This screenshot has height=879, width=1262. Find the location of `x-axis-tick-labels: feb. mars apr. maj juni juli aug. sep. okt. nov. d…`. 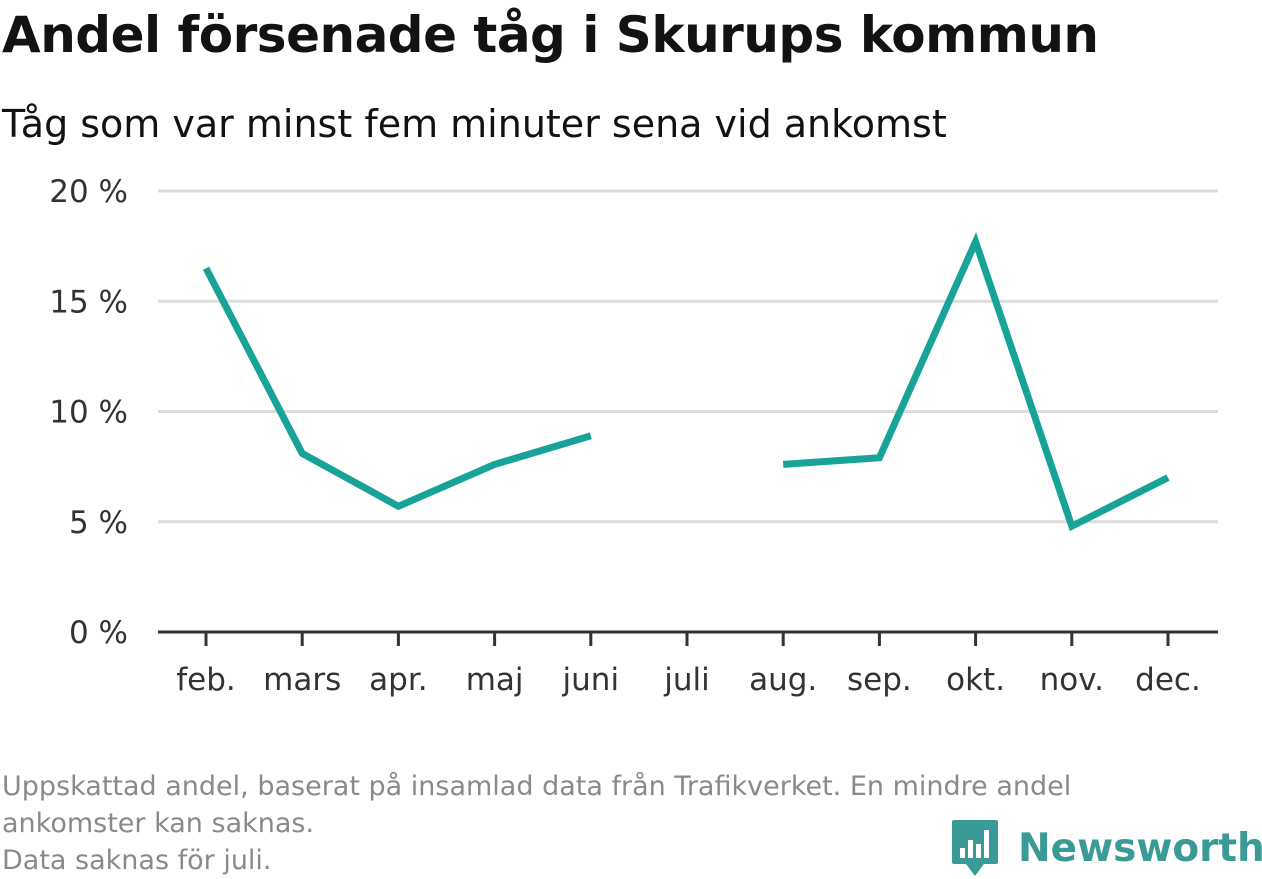

x-axis-tick-labels: feb. mars apr. maj juni juli aug. sep. okt. nov. d… is located at coordinates (688, 680).